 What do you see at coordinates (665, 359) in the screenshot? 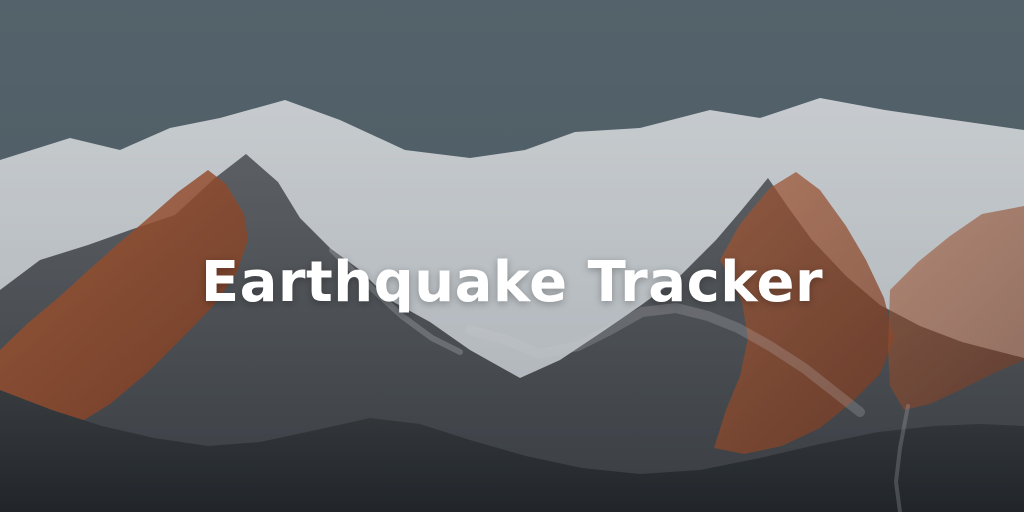
I see `snow-valley` at bounding box center [665, 359].